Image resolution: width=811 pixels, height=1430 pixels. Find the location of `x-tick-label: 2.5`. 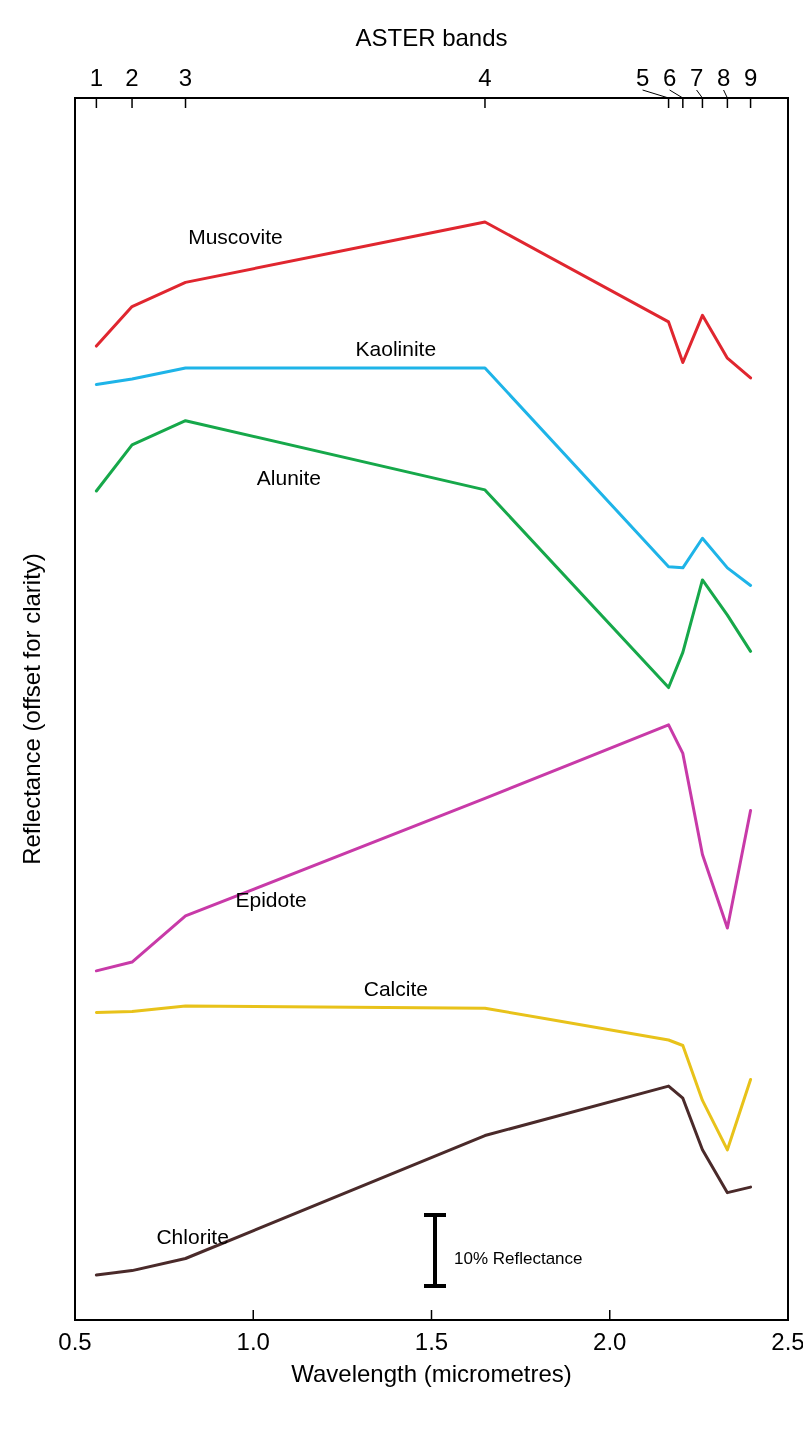

x-tick-label: 2.5 is located at coordinates (788, 1341).